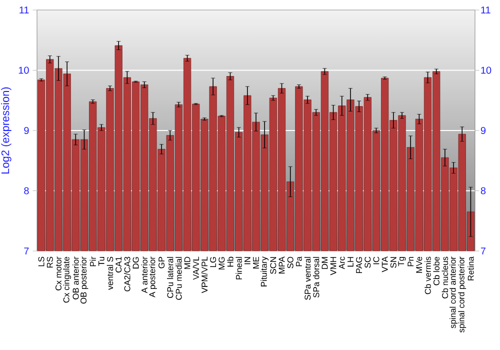 Image resolution: width=500 pixels, height=350 pixels. What do you see at coordinates (359, 265) in the screenshot?
I see `x-tick-label: PAG` at bounding box center [359, 265].